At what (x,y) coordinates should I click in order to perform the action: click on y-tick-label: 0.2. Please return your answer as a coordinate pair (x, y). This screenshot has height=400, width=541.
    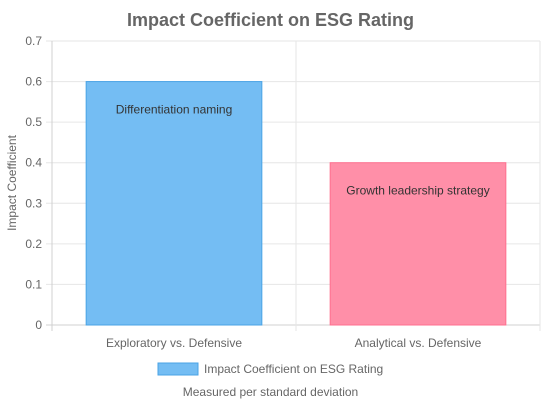
    Looking at the image, I should click on (33, 244).